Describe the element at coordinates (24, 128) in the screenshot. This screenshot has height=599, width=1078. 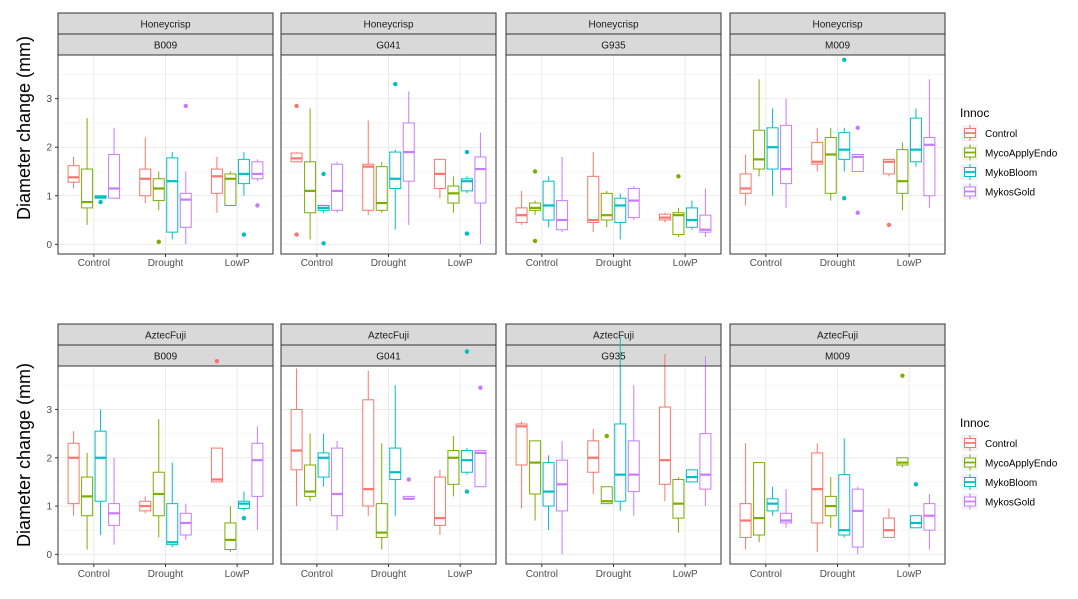
I see `y-axis-title: Diameter change (mm)` at that location.